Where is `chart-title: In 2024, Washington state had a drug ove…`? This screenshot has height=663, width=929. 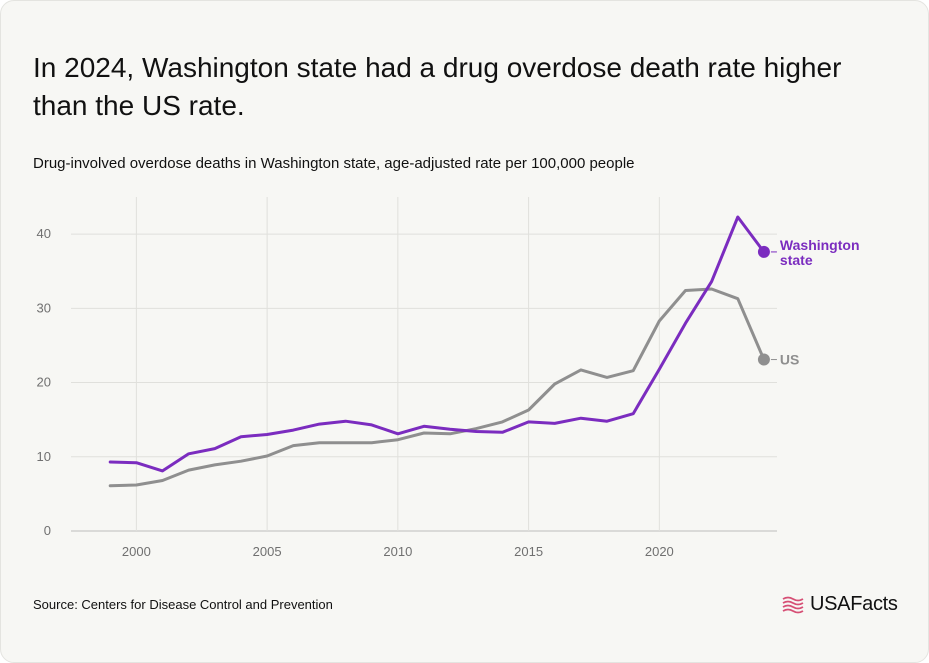
chart-title: In 2024, Washington state had a drug ove… is located at coordinates (437, 86).